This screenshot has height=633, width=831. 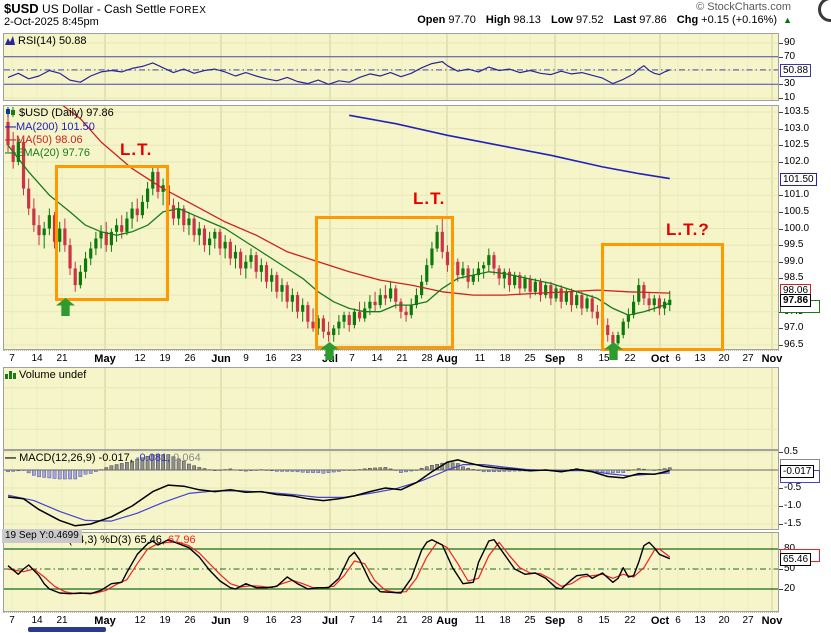 What do you see at coordinates (51, 22) in the screenshot?
I see `chart-datetime: 2-Oct-2025 8:45pm` at bounding box center [51, 22].